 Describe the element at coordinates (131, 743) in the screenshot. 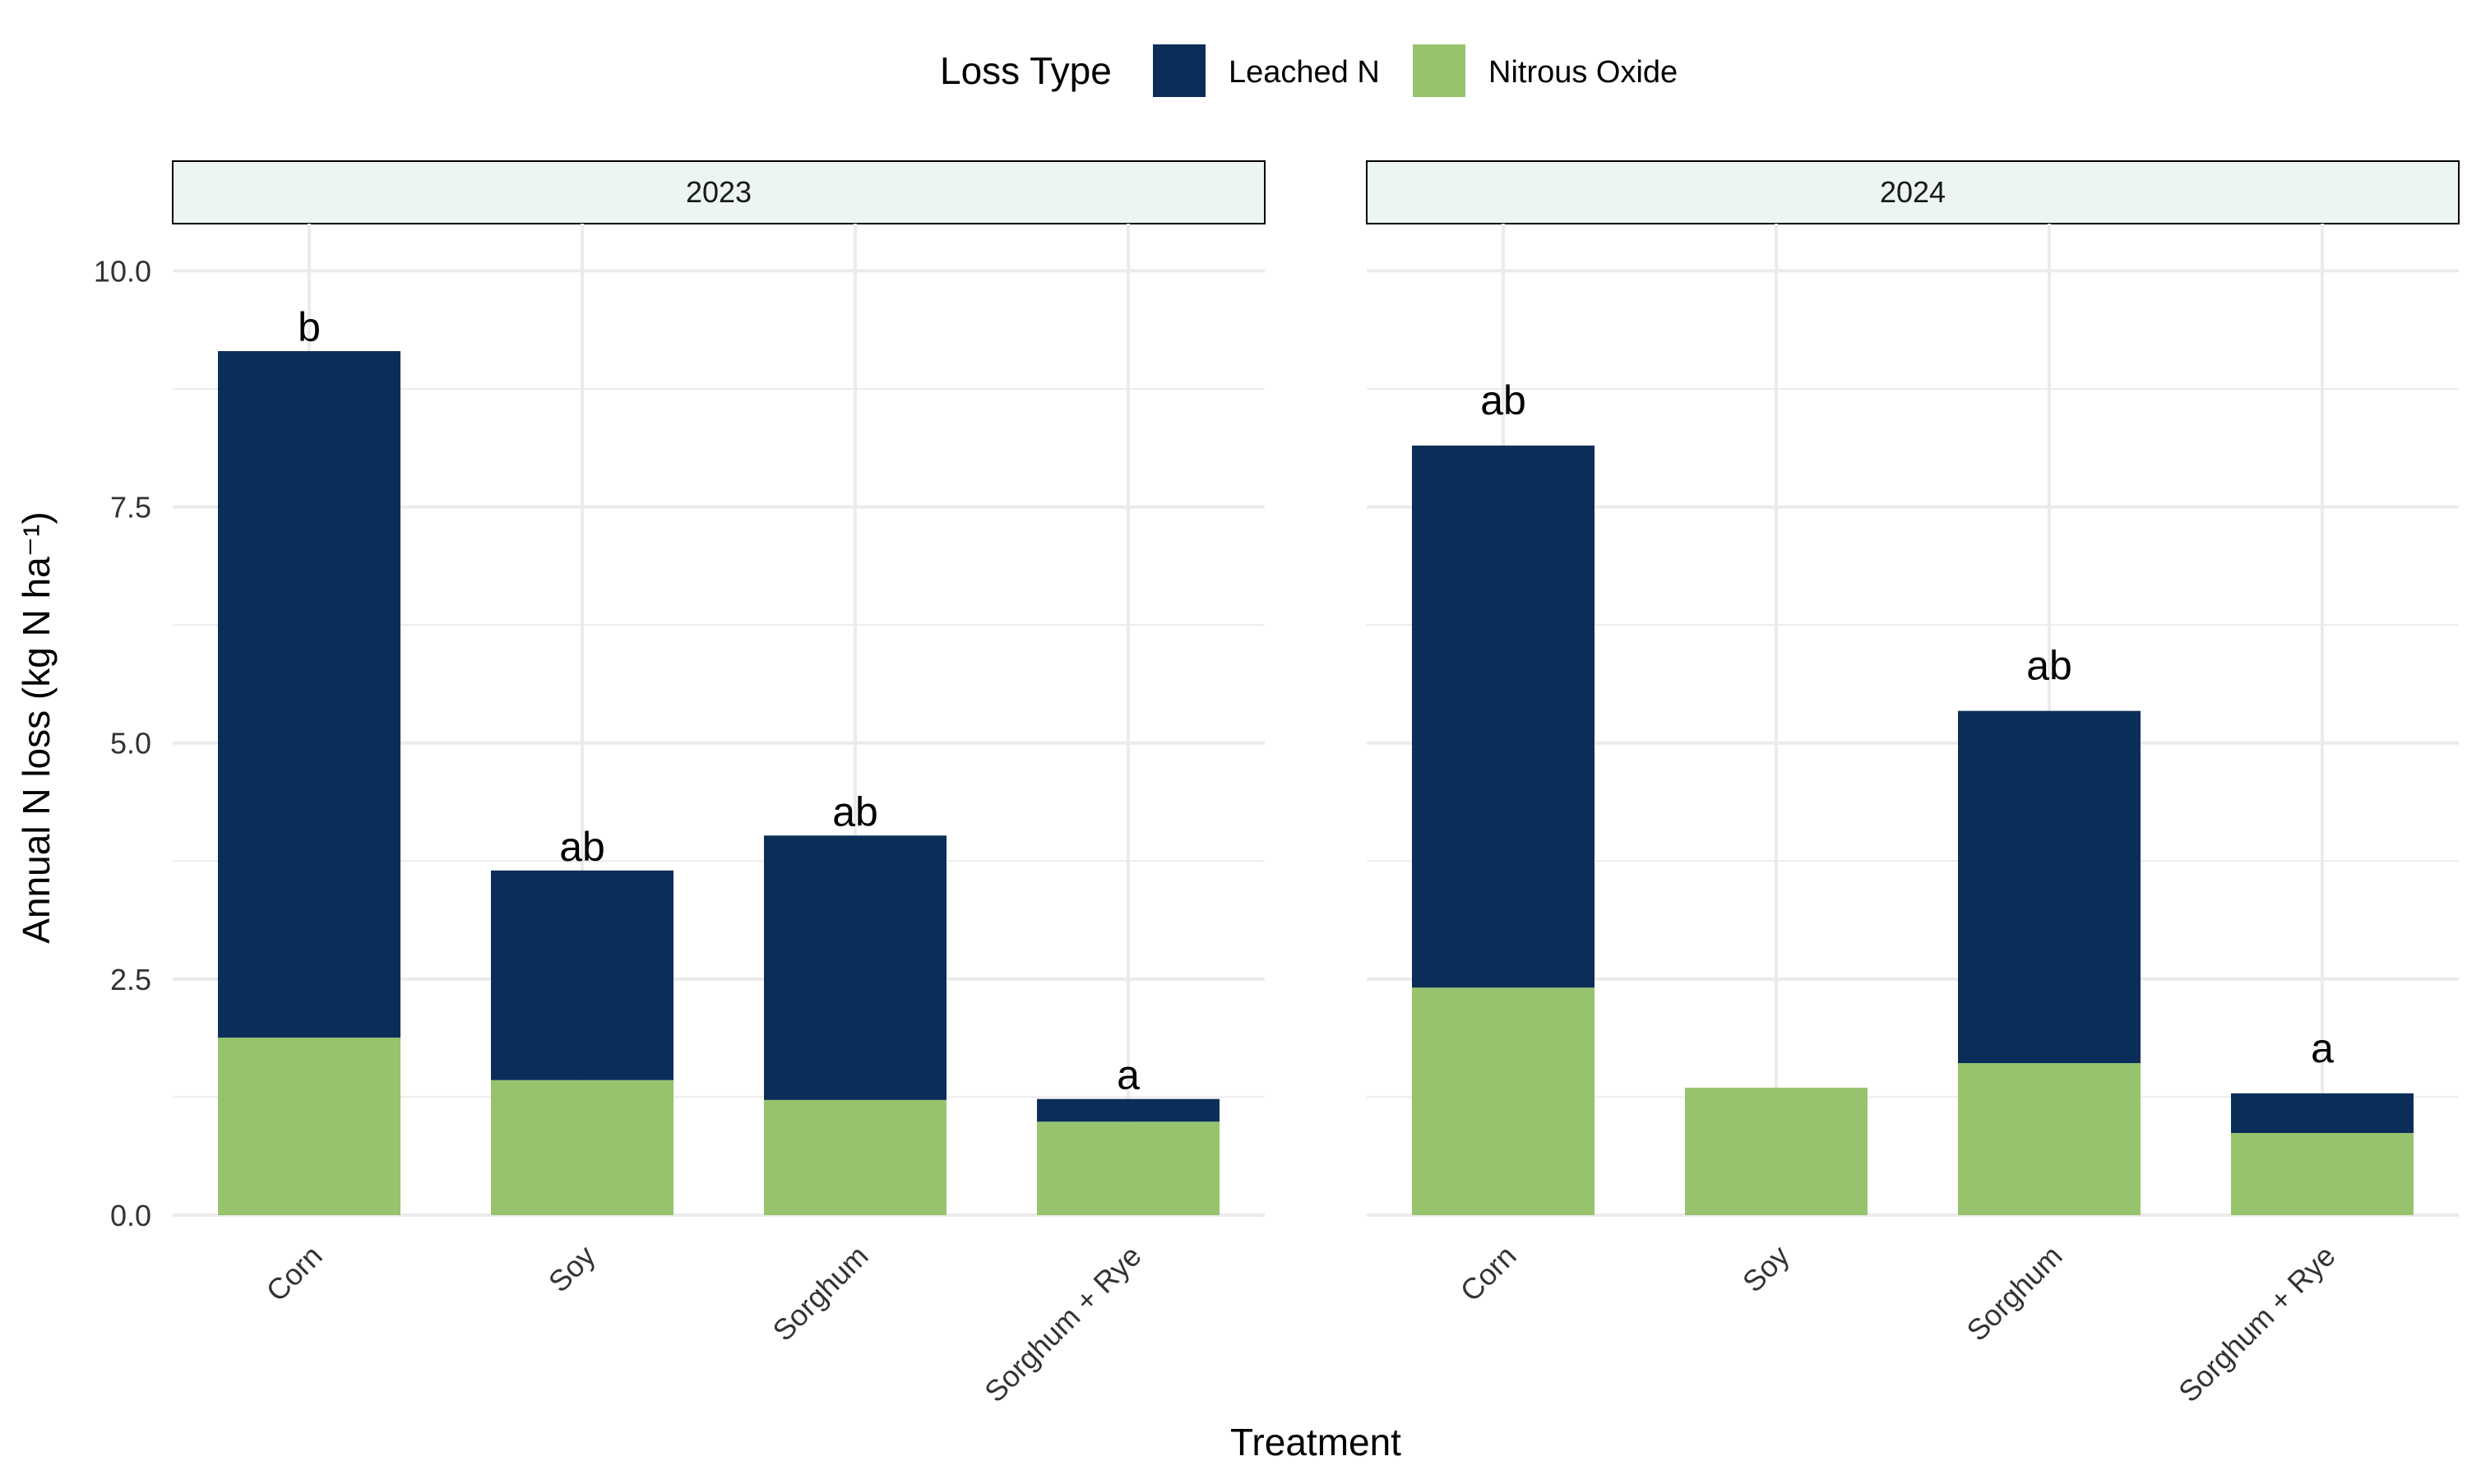

I see `y-tick-label: 5.0` at that location.